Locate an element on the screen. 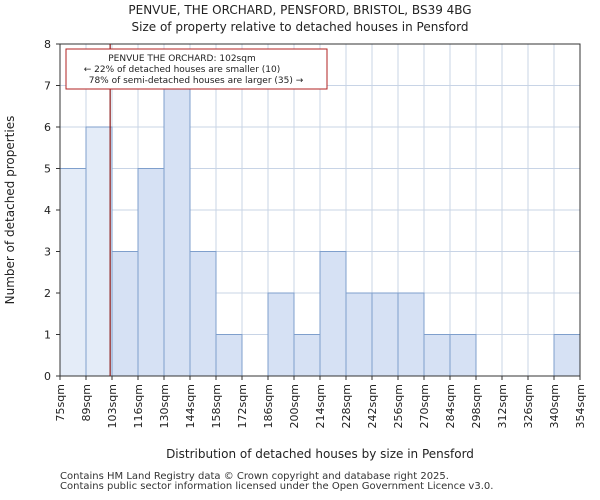 This screenshot has height=500, width=600. y-tick-label: 2 is located at coordinates (47, 293).